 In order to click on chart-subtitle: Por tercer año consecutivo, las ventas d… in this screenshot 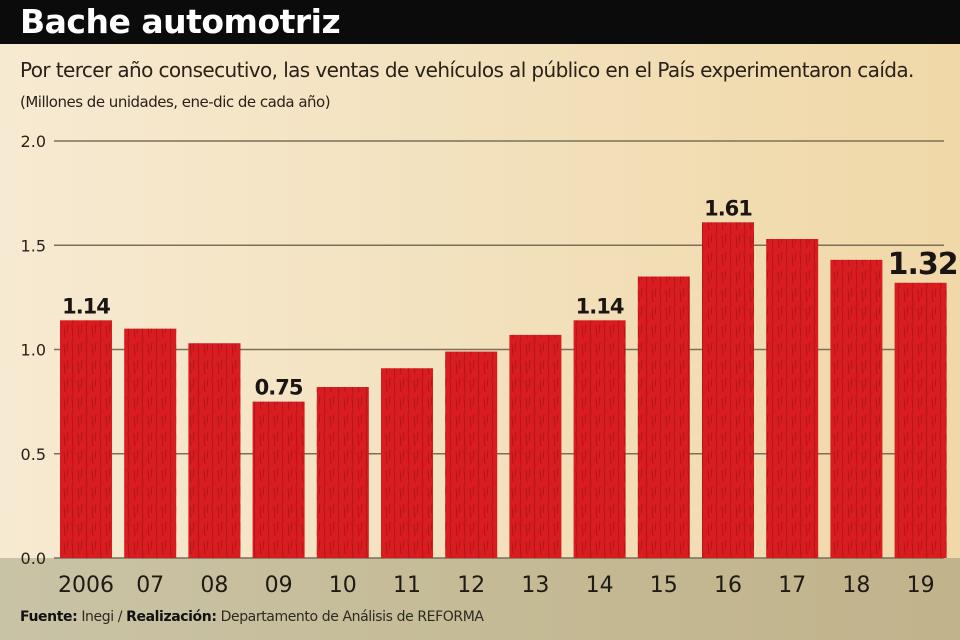, I will do `click(467, 70)`.